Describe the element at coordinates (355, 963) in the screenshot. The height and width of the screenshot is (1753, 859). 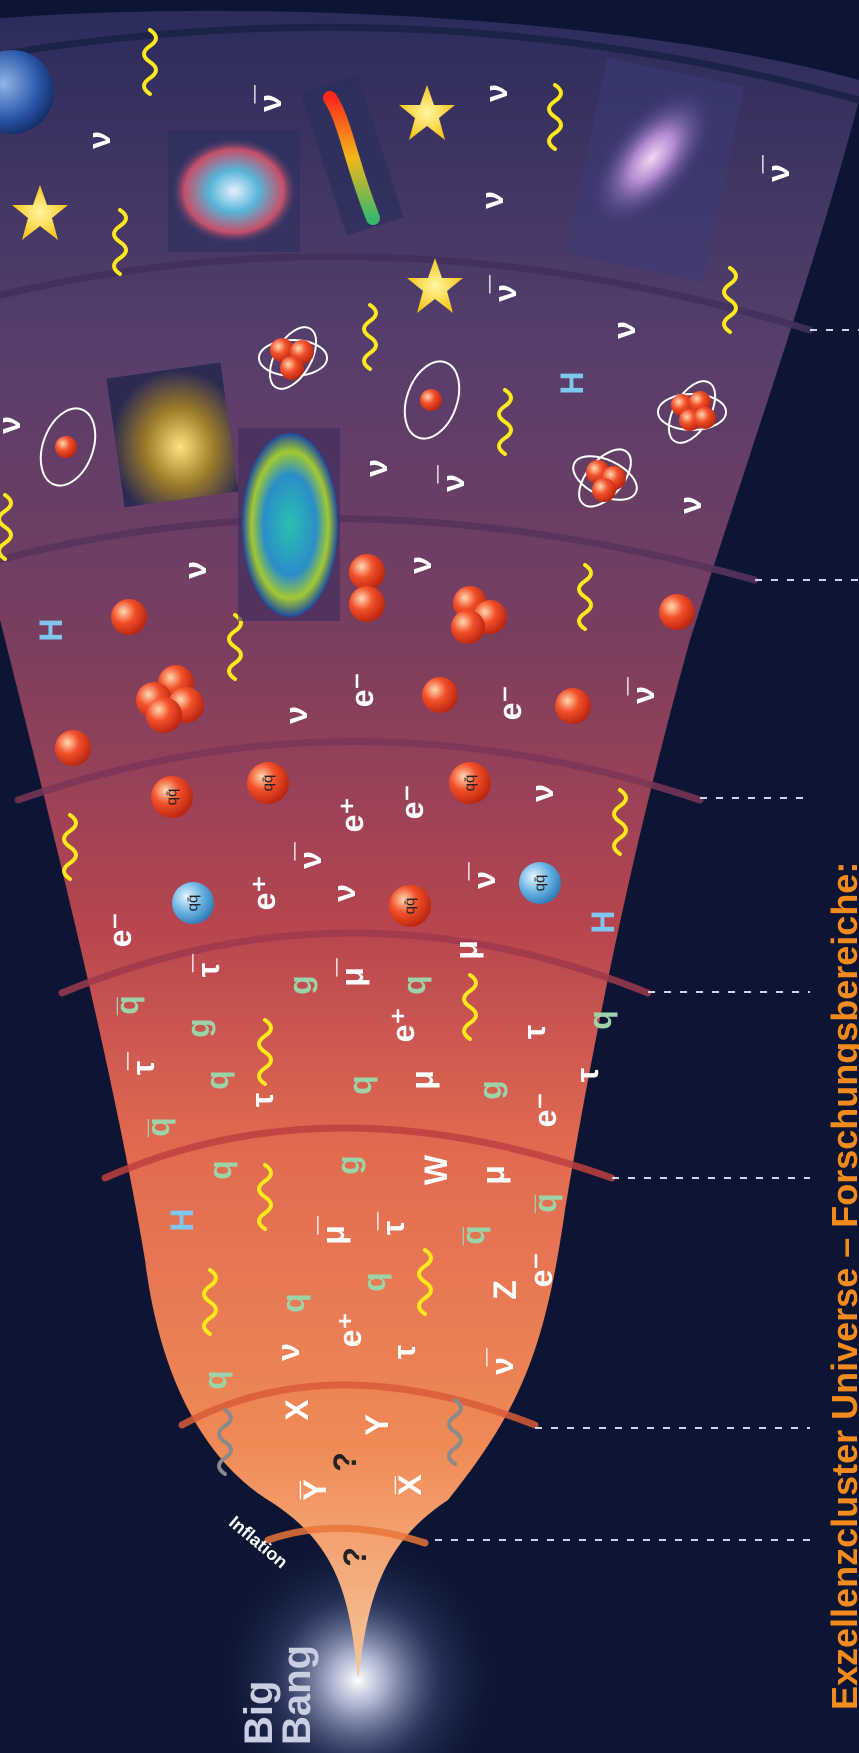
I see `era-arc-quark-end` at that location.